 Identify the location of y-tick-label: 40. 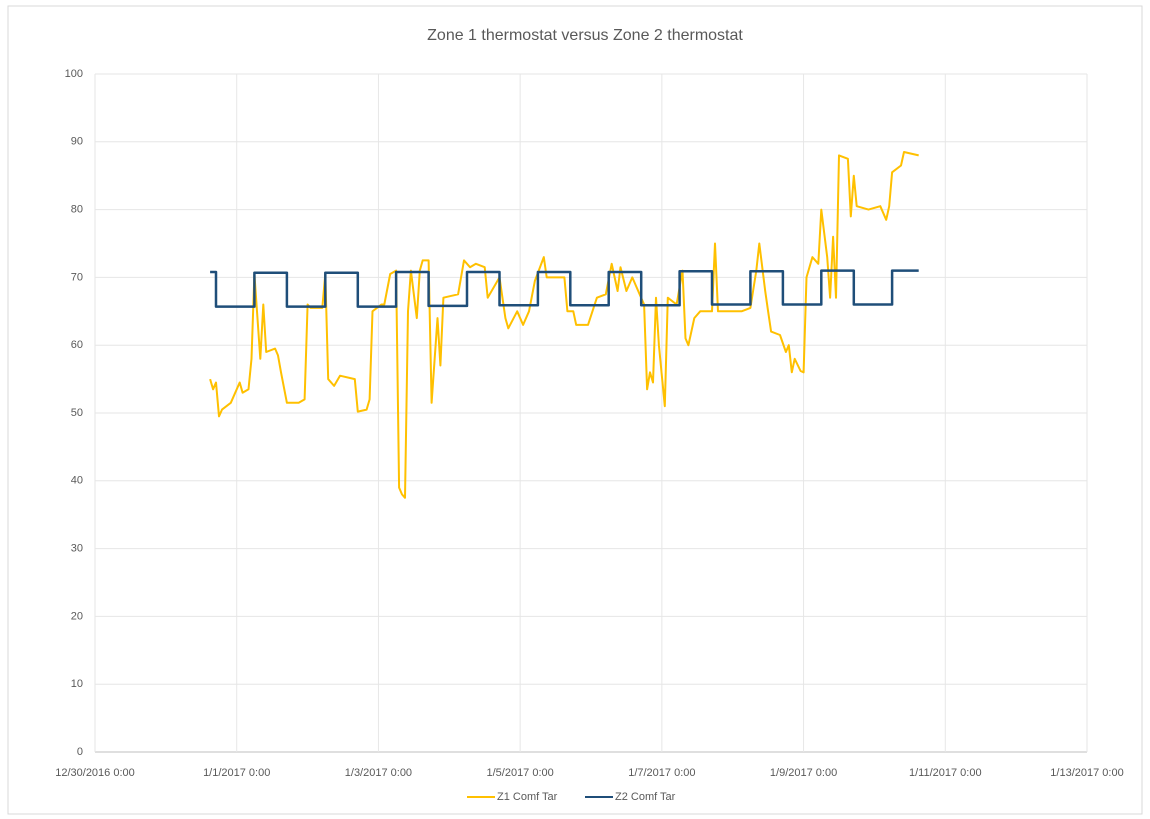
(77, 481).